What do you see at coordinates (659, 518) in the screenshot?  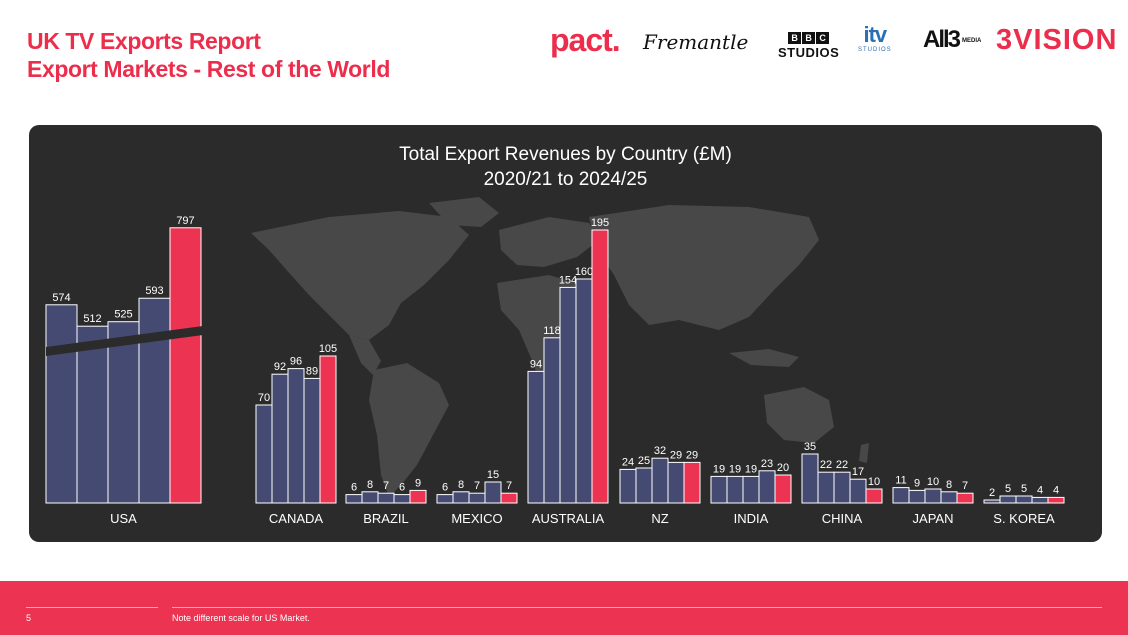 I see `category-label-nz: NZ` at bounding box center [659, 518].